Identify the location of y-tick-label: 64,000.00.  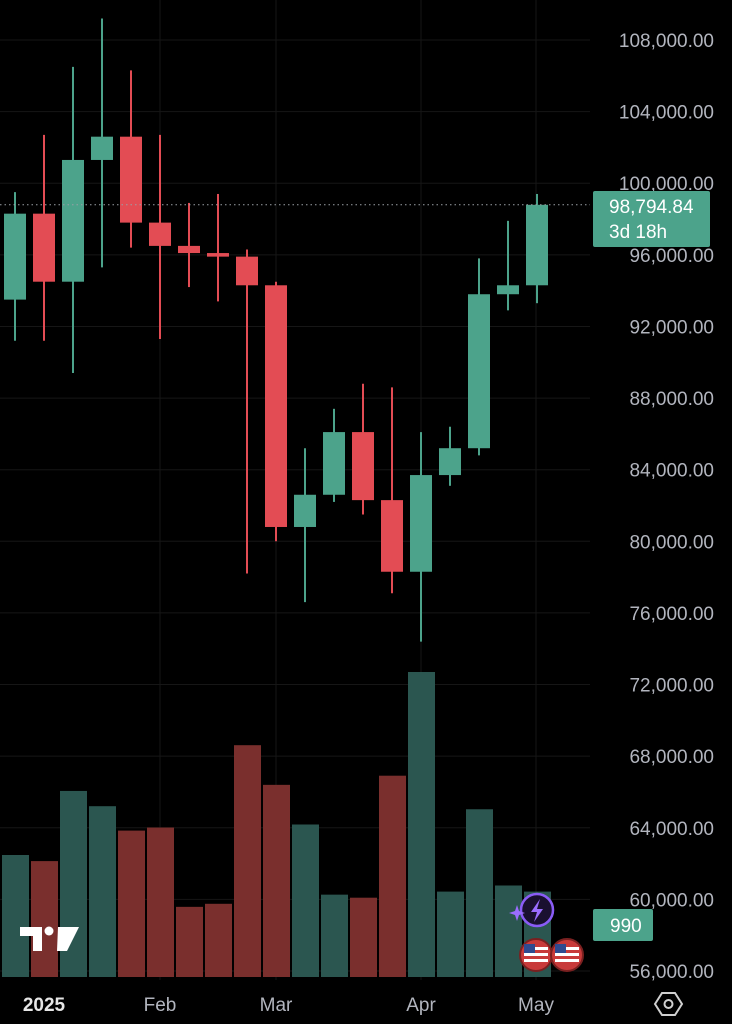
(671, 829).